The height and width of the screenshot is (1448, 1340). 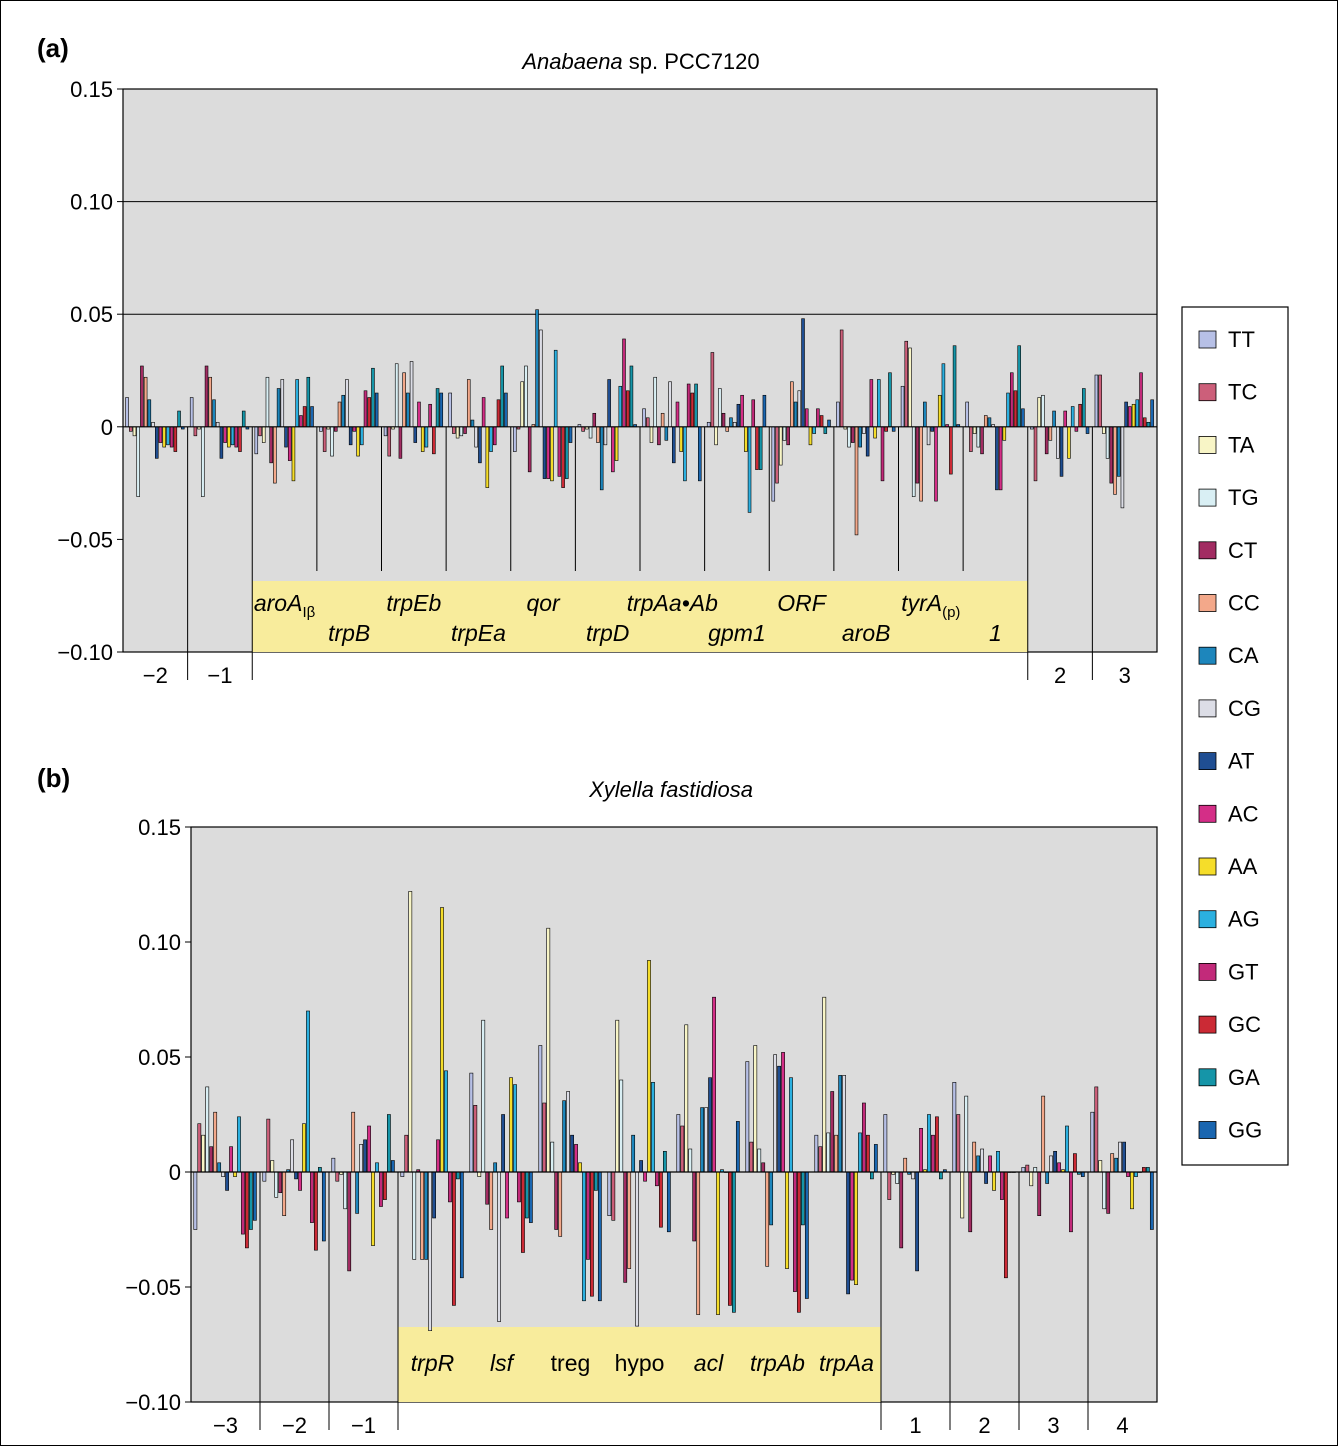 What do you see at coordinates (1229, 919) in the screenshot?
I see `legend-item-ag: AG` at bounding box center [1229, 919].